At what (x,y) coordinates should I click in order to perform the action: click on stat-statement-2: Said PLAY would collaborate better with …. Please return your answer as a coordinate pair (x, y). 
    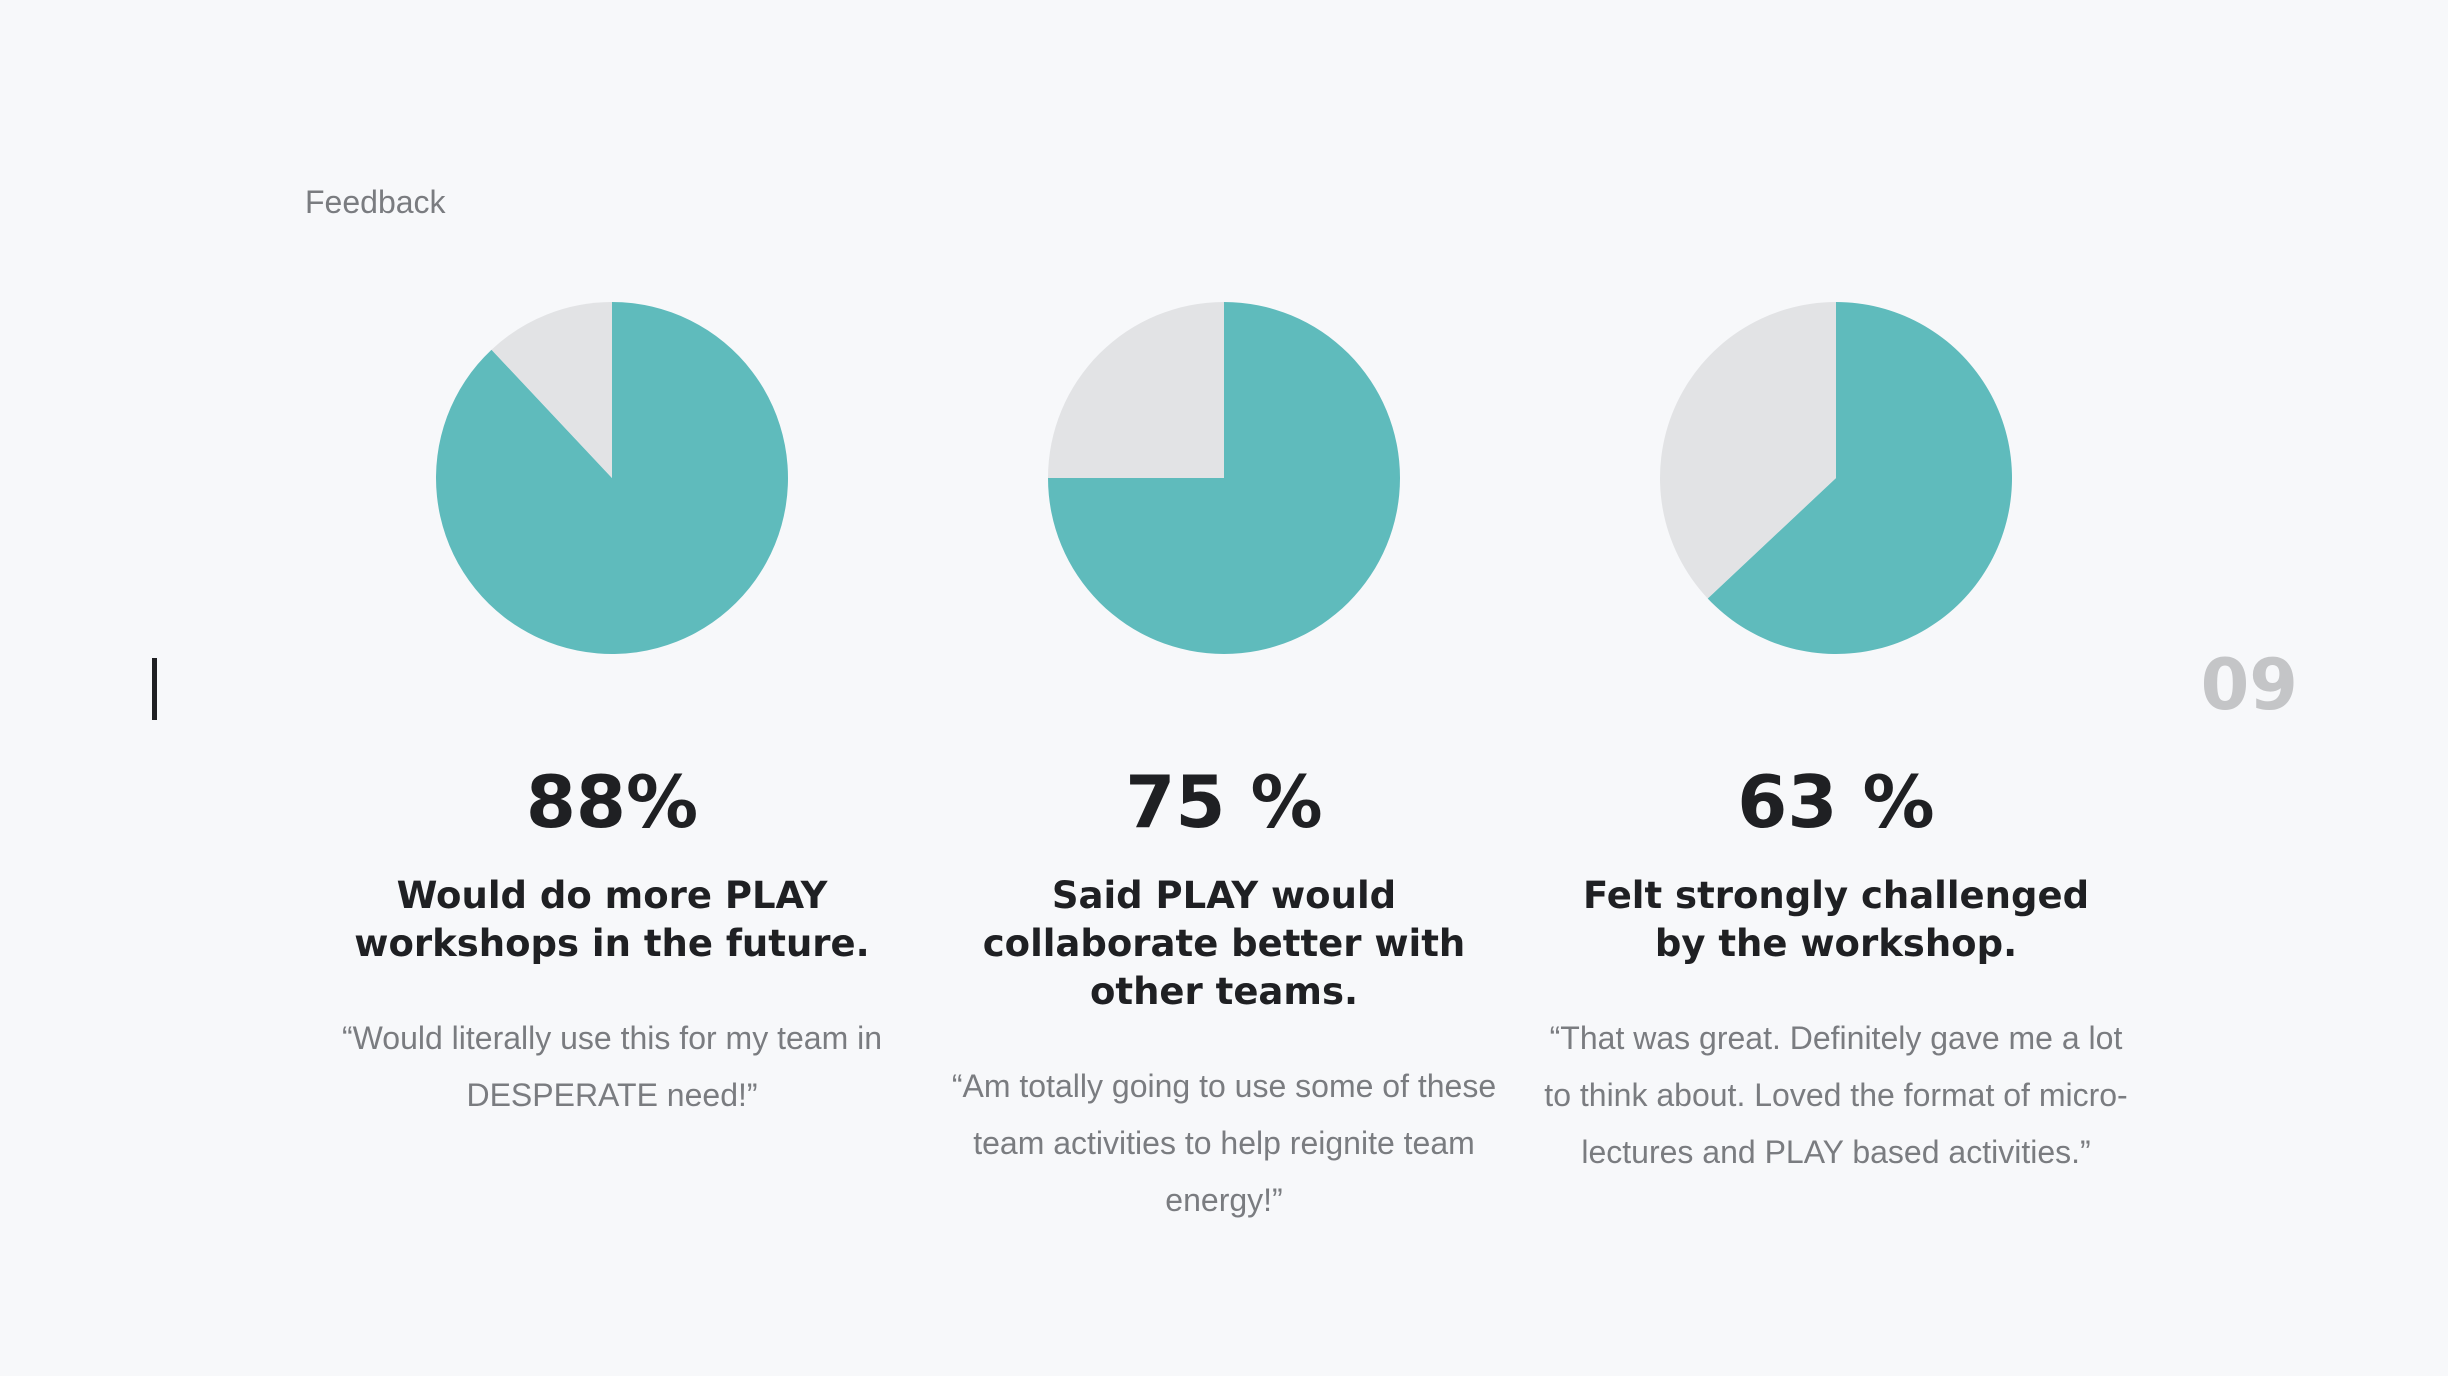
    Looking at the image, I should click on (1224, 943).